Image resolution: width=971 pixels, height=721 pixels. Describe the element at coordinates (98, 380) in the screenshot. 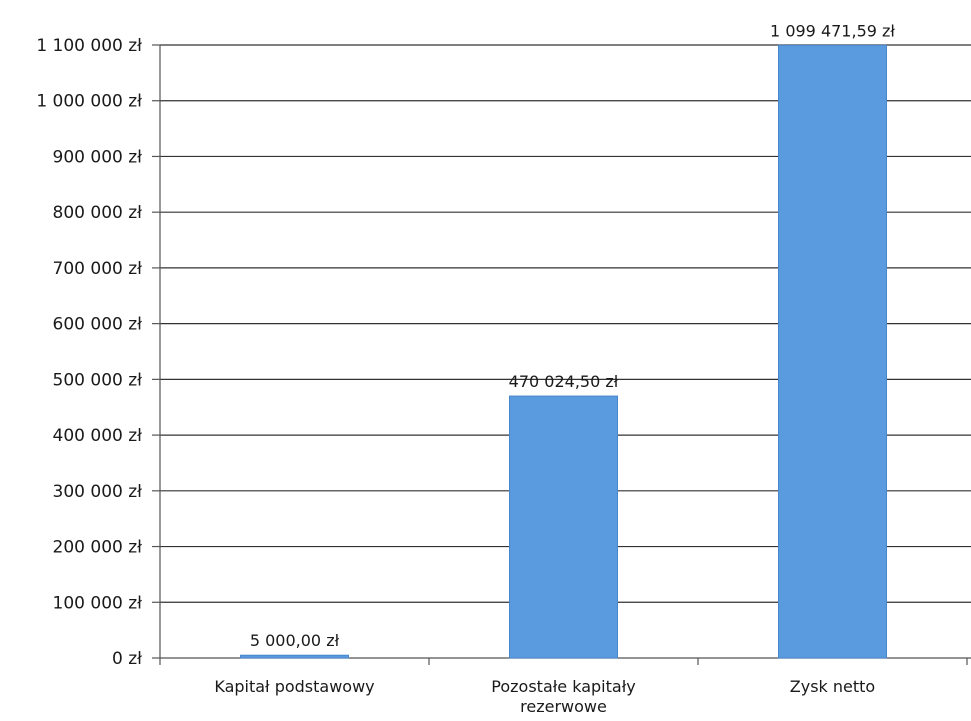

I see `y-tick-label: 500 000 zł` at that location.